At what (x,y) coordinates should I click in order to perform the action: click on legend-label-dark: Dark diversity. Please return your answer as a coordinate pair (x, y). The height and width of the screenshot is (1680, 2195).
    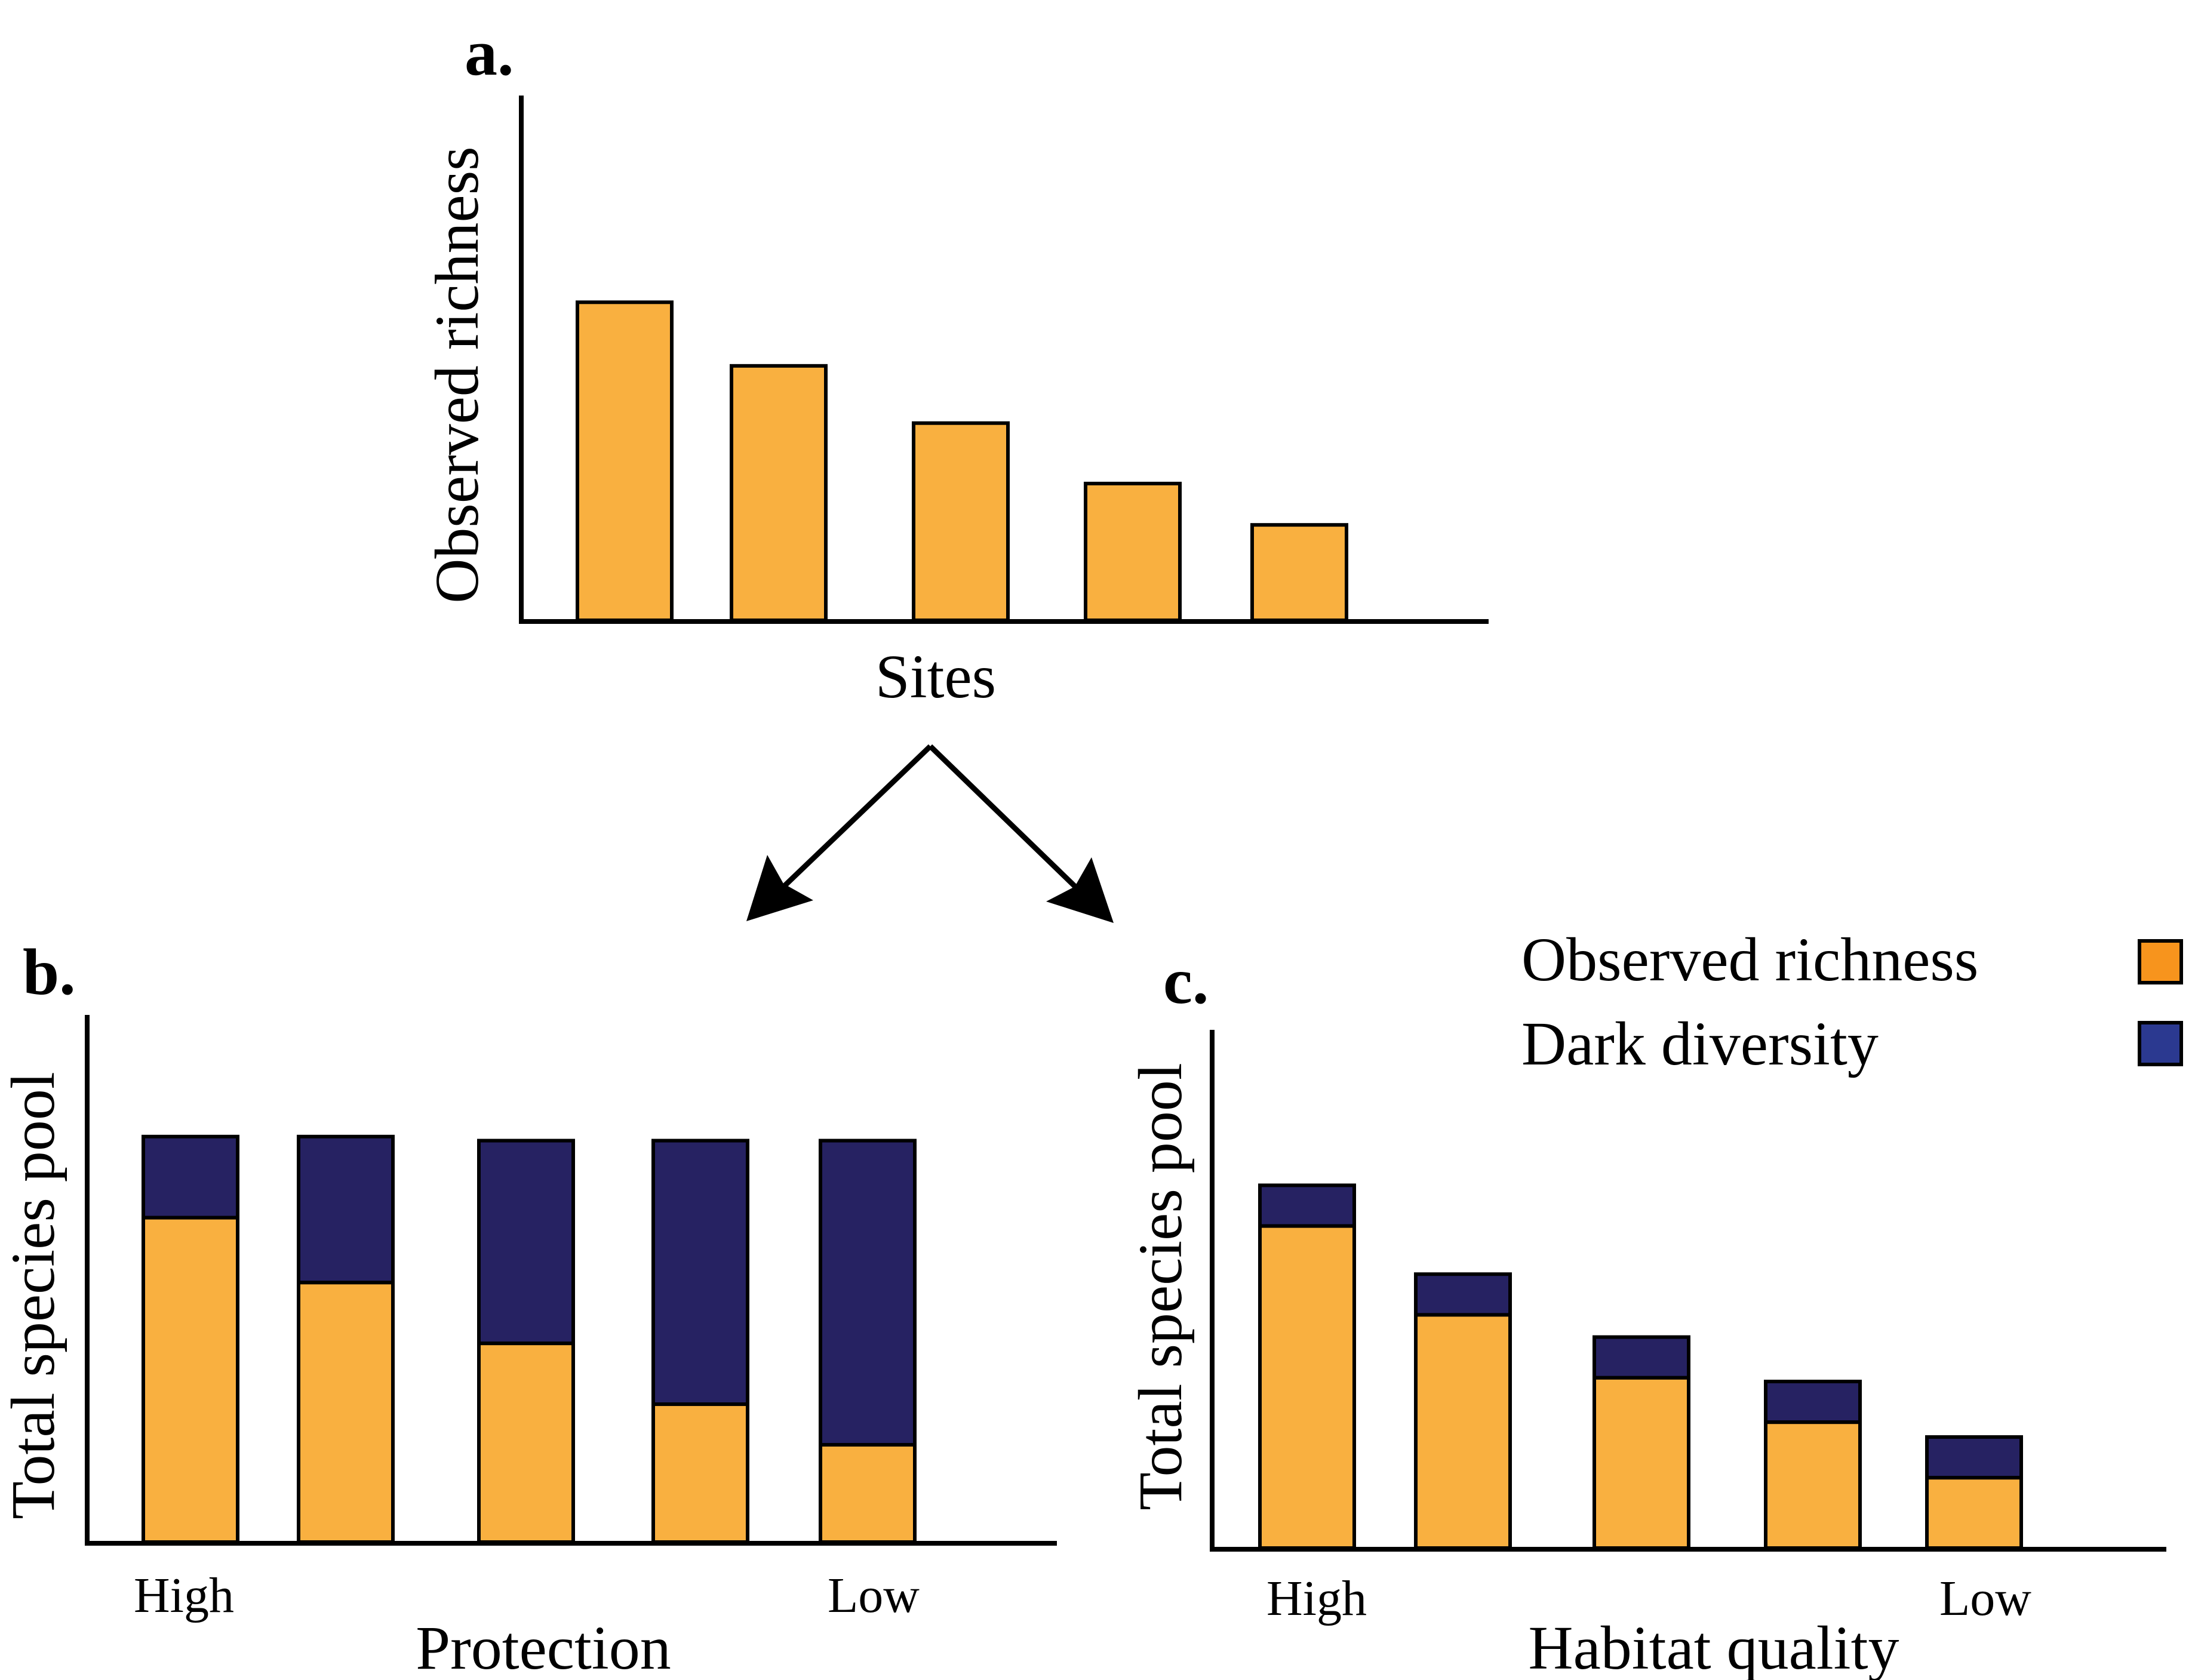
    Looking at the image, I should click on (1700, 1044).